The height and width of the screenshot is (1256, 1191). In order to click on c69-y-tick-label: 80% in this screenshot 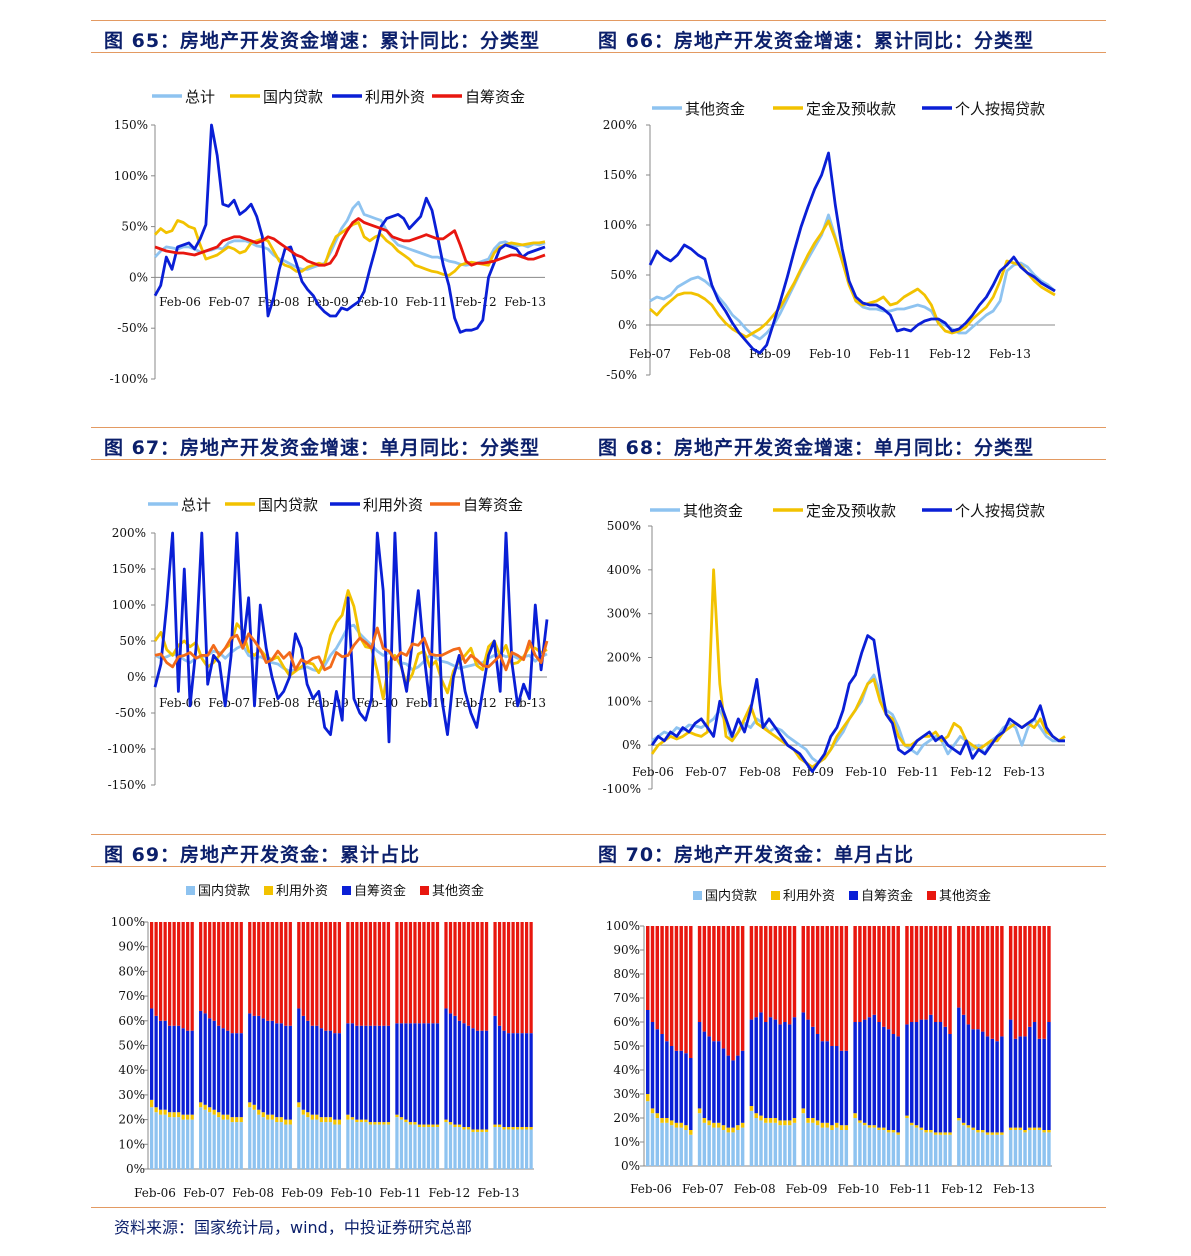, I will do `click(131, 971)`.